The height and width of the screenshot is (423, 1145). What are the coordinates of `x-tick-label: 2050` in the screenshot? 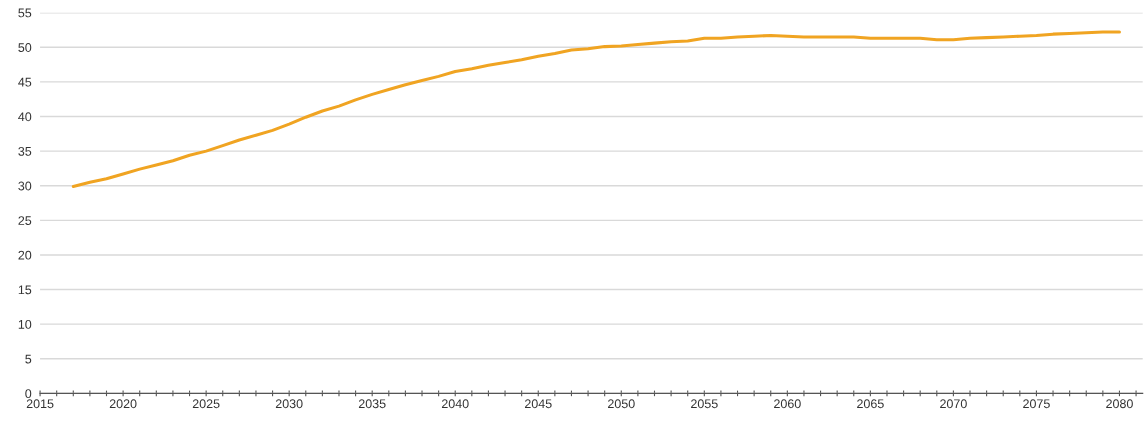 It's located at (621, 404).